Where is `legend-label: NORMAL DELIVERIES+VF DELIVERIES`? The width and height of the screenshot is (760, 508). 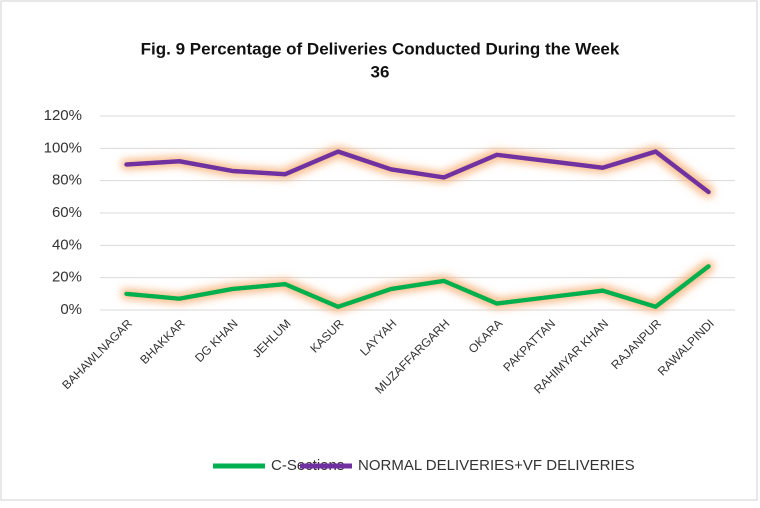
legend-label: NORMAL DELIVERIES+VF DELIVERIES is located at coordinates (496, 465).